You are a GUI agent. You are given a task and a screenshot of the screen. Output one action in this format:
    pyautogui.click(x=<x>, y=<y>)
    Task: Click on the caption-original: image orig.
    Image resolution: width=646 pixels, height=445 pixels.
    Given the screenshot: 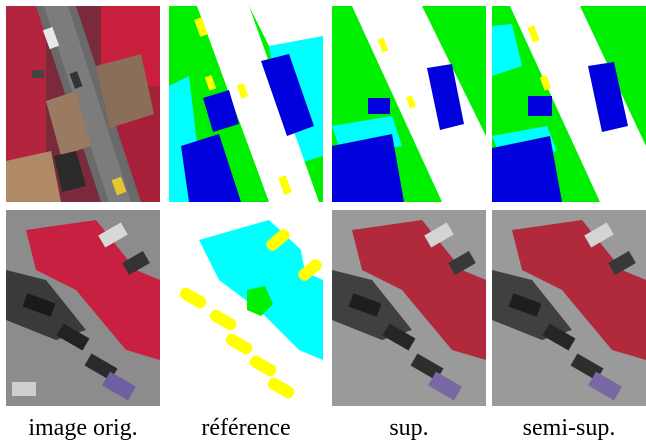 What is the action you would take?
    pyautogui.click(x=83, y=428)
    